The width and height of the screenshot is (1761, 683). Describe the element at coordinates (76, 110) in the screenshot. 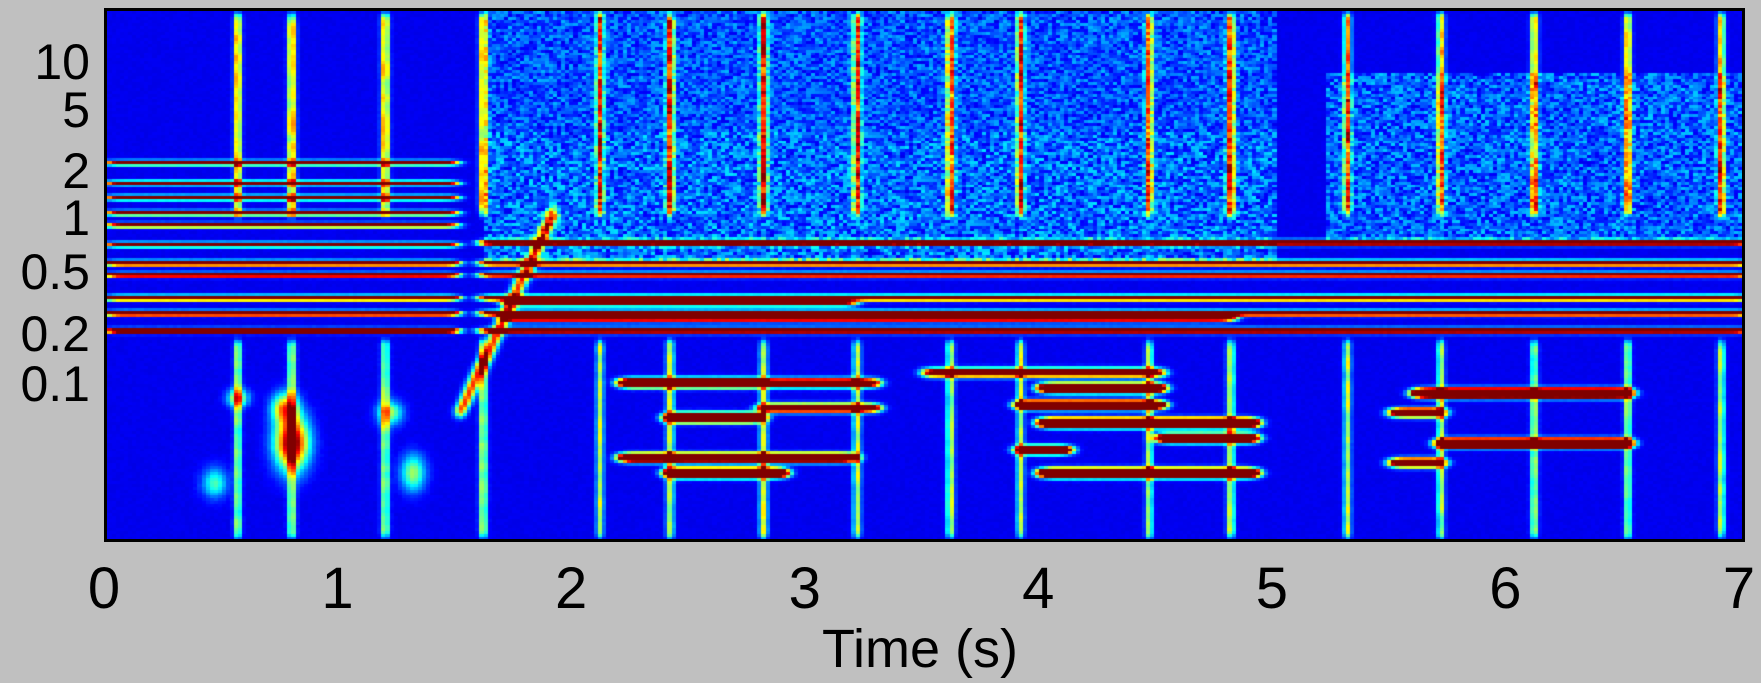

I see `y-tick-label: 5` at that location.